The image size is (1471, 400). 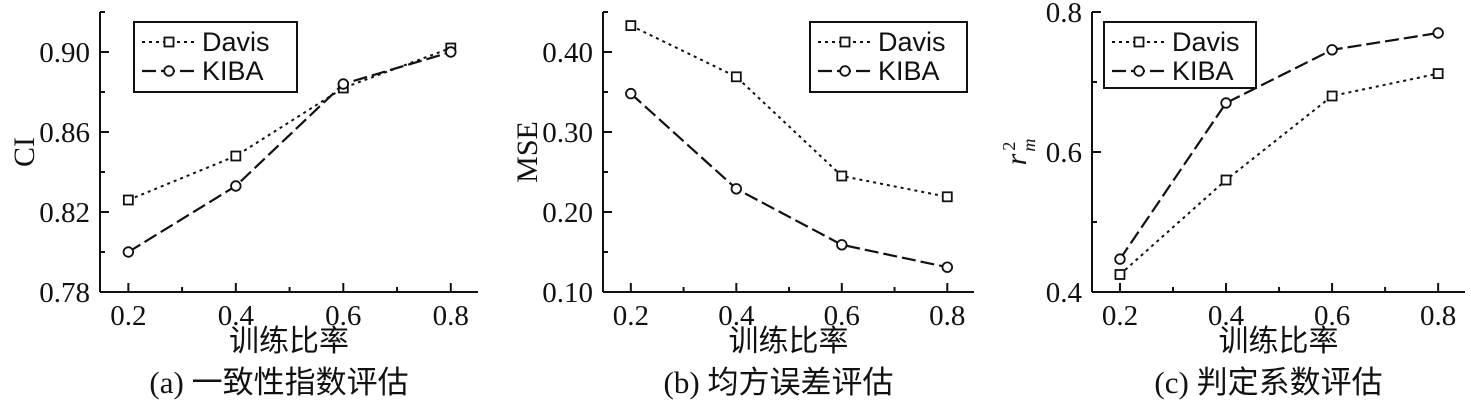 What do you see at coordinates (1064, 153) in the screenshot?
I see `y-tick-label: 0.6` at bounding box center [1064, 153].